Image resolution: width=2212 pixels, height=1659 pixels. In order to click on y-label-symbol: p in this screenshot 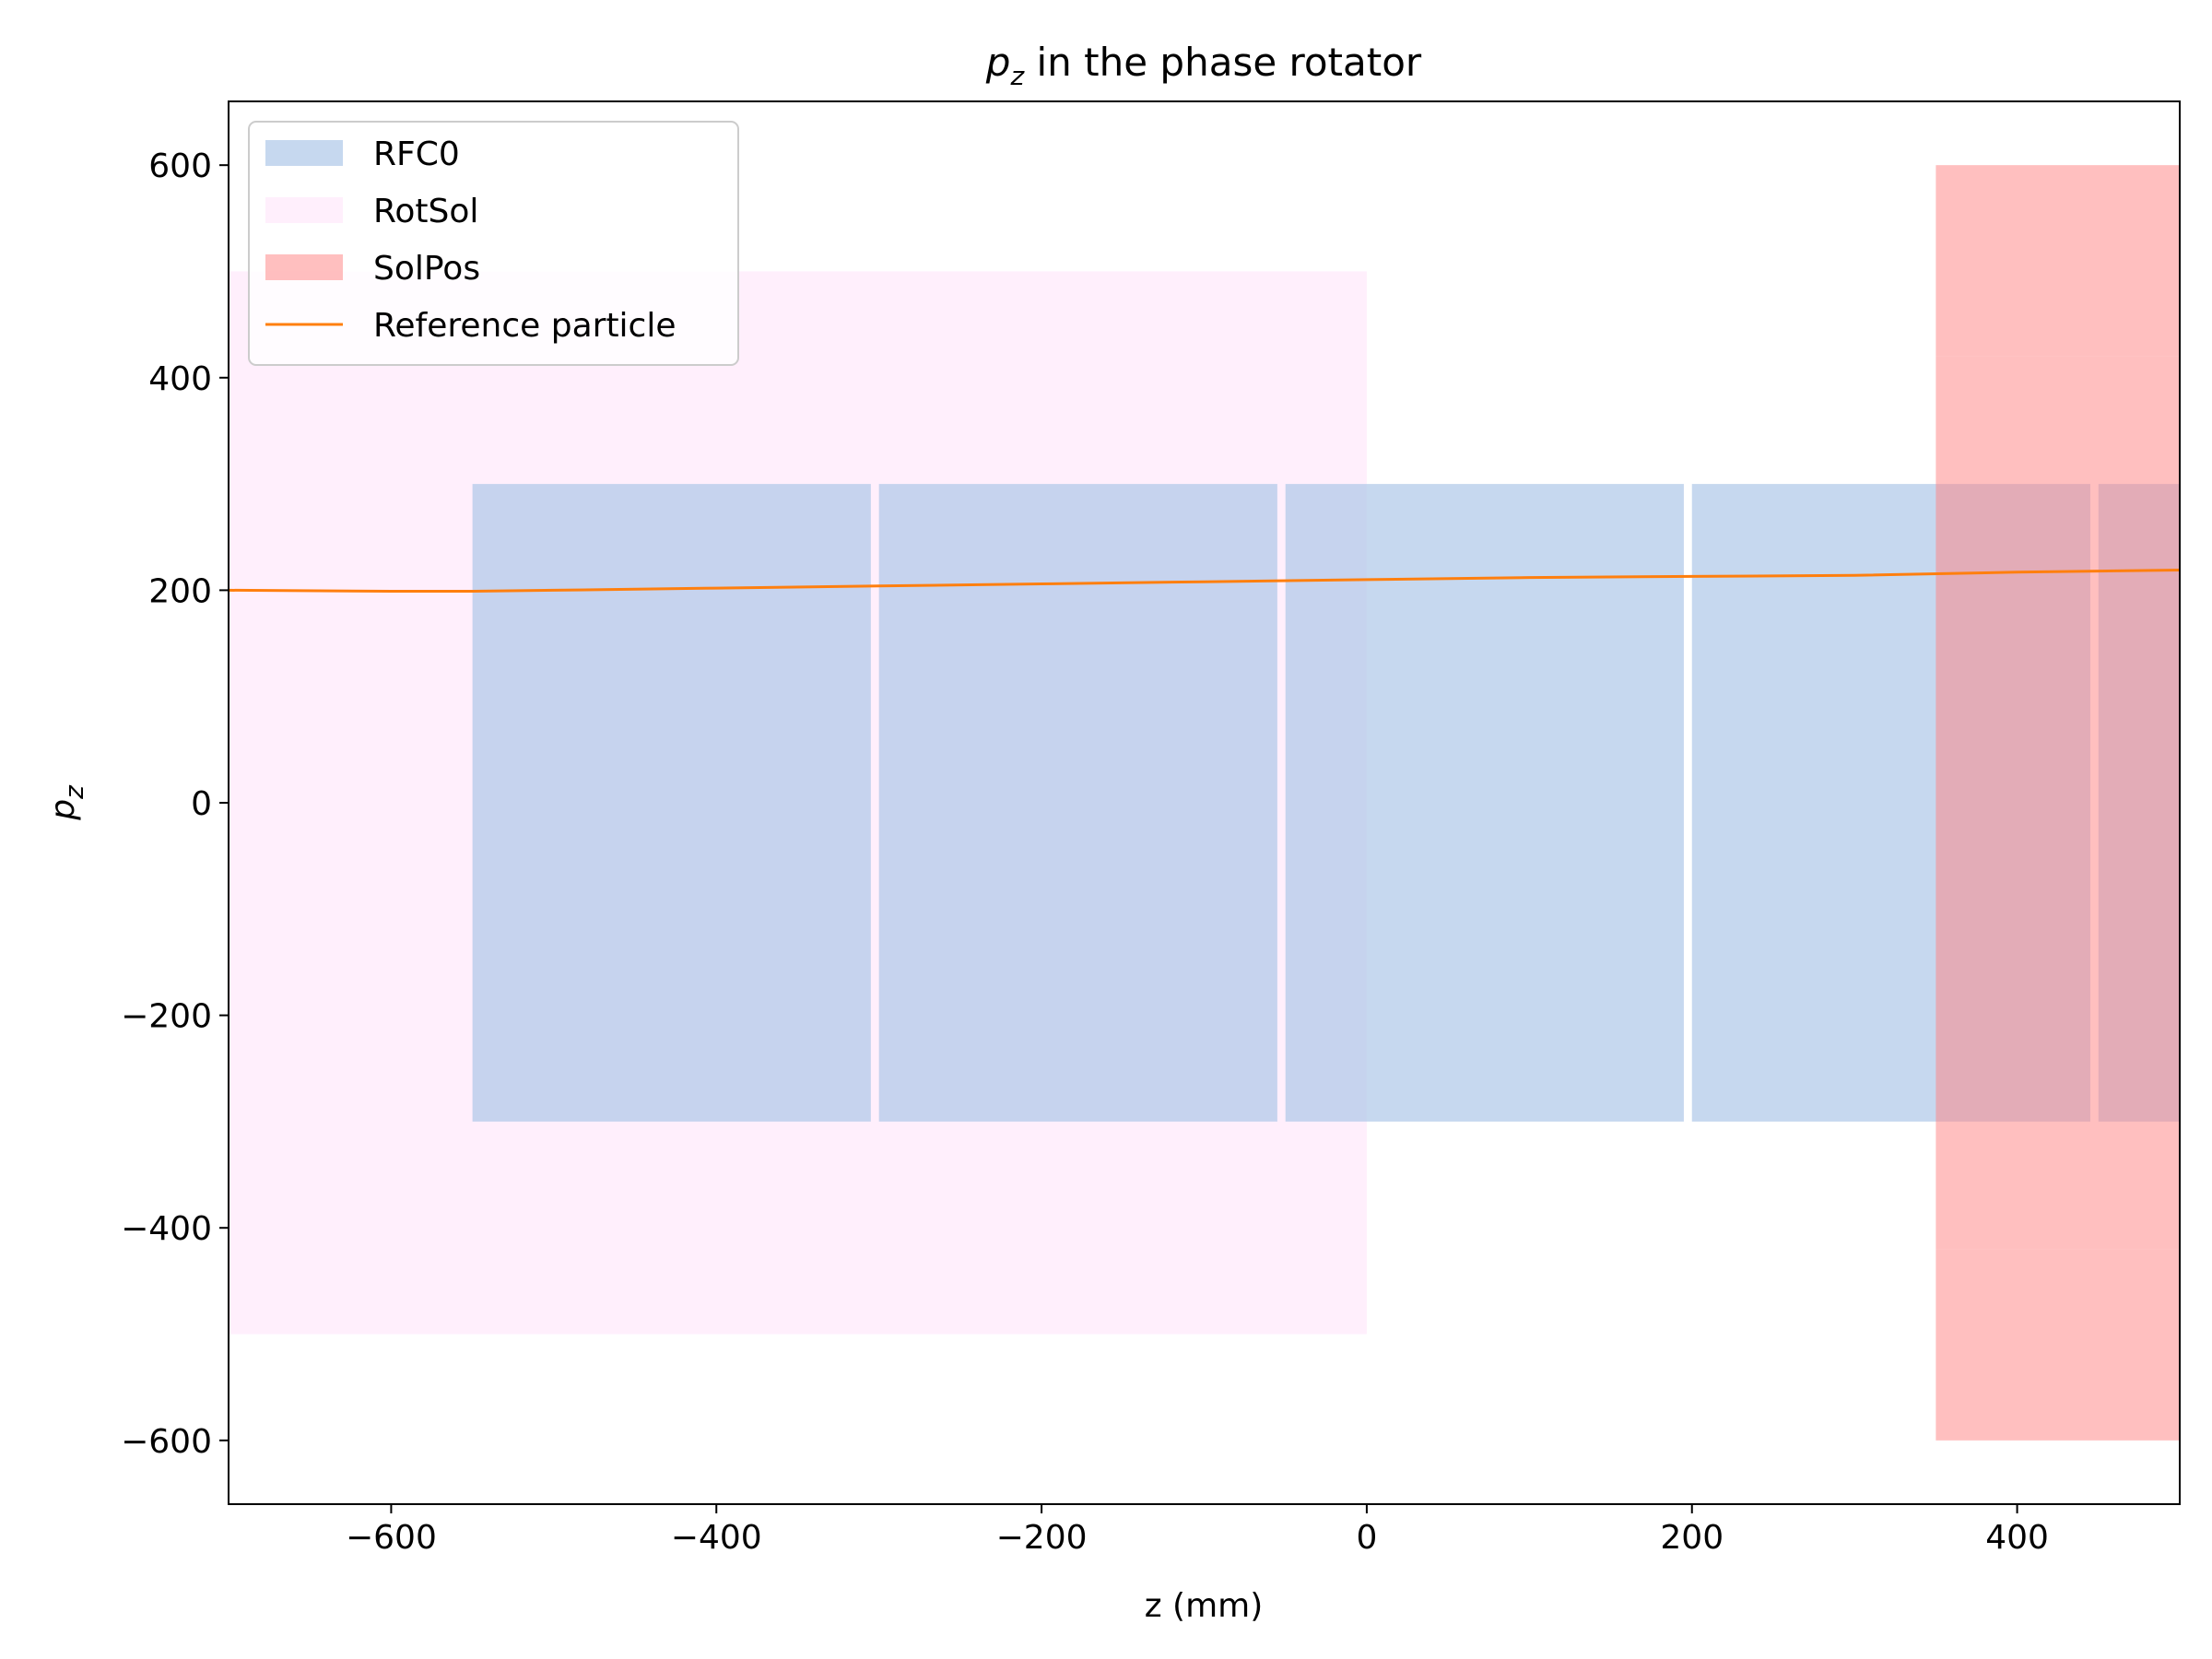, I will do `click(63, 810)`.